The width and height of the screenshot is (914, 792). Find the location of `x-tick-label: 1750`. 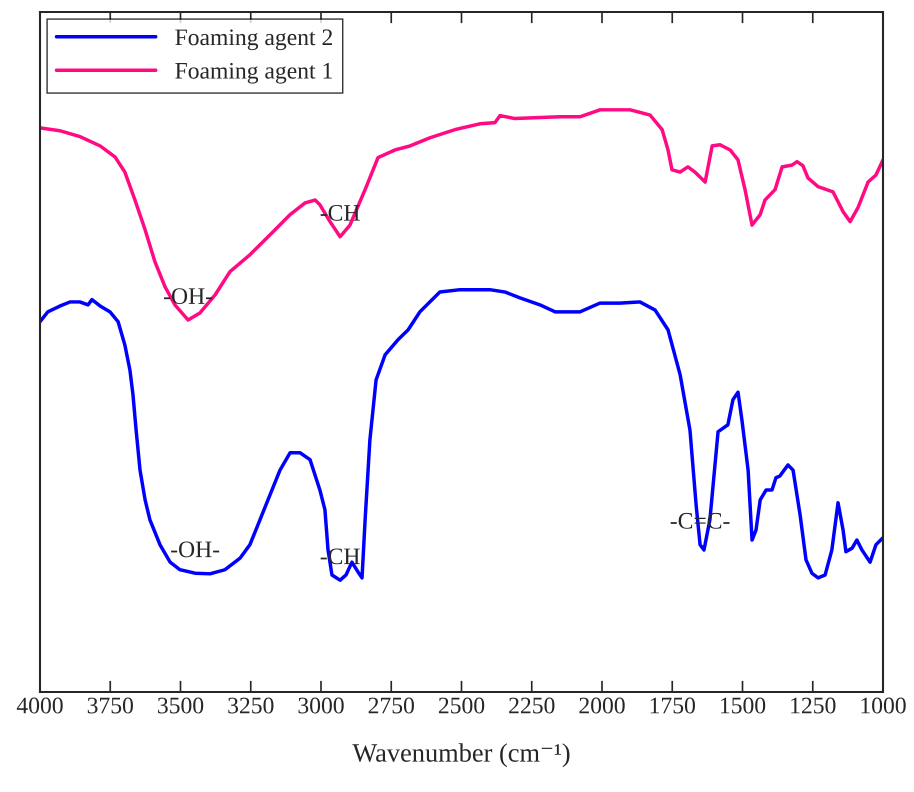

x-tick-label: 1750 is located at coordinates (672, 706).